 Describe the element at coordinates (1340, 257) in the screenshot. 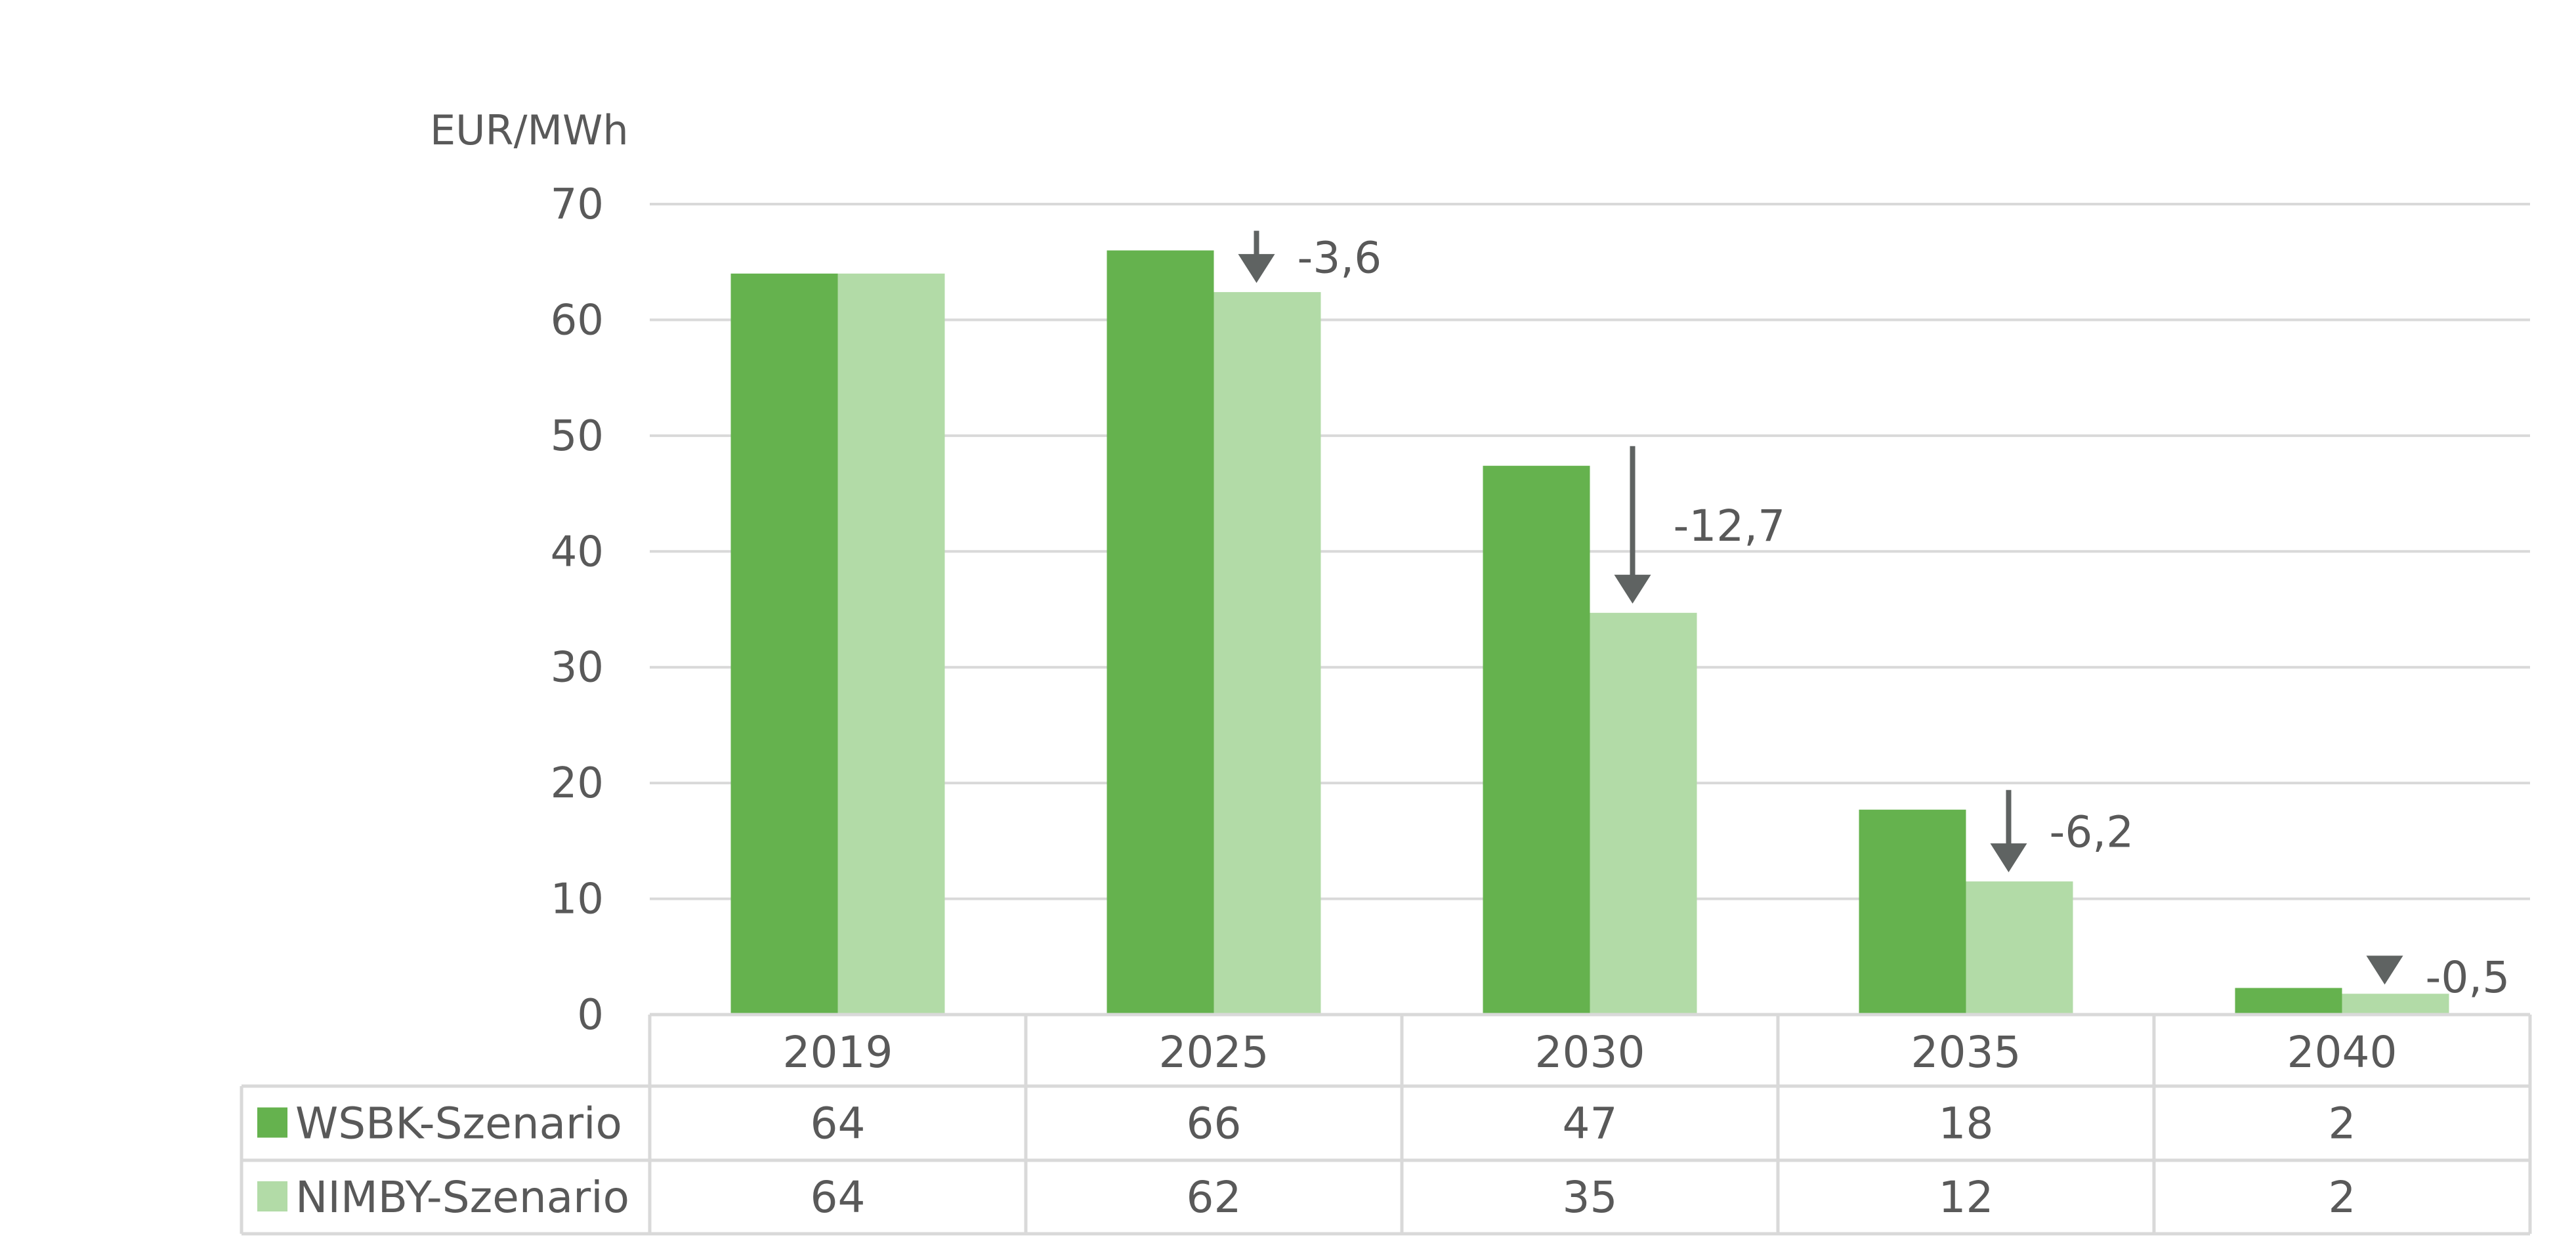

I see `difference-label: -3,6` at that location.